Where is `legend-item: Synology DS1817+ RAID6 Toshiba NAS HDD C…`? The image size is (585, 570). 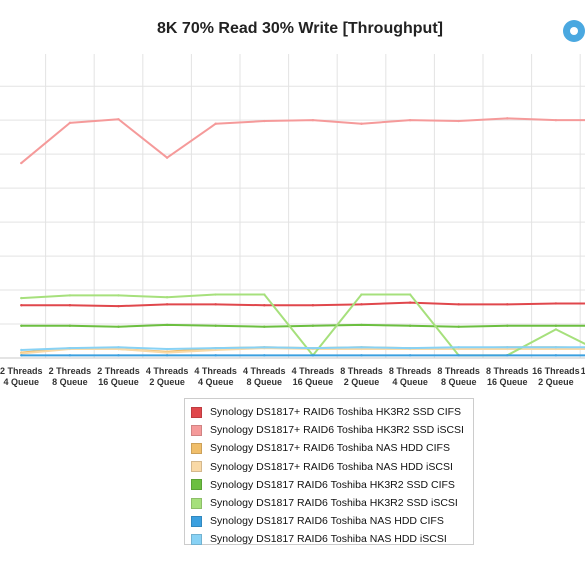
legend-item: Synology DS1817+ RAID6 Toshiba NAS HDD C… is located at coordinates (329, 448).